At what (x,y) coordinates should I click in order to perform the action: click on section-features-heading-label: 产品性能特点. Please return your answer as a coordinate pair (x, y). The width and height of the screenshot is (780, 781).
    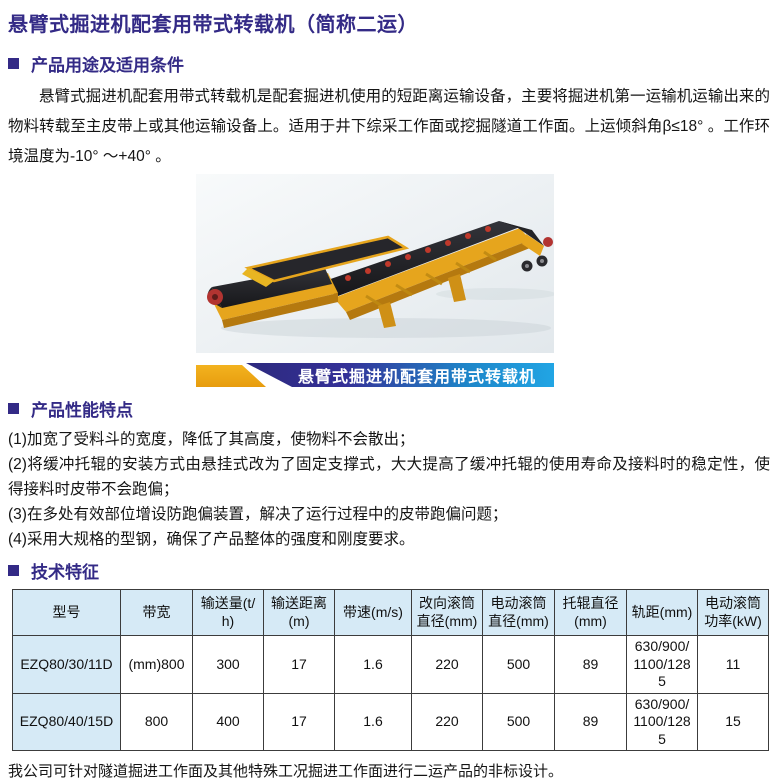
    Looking at the image, I should click on (82, 410).